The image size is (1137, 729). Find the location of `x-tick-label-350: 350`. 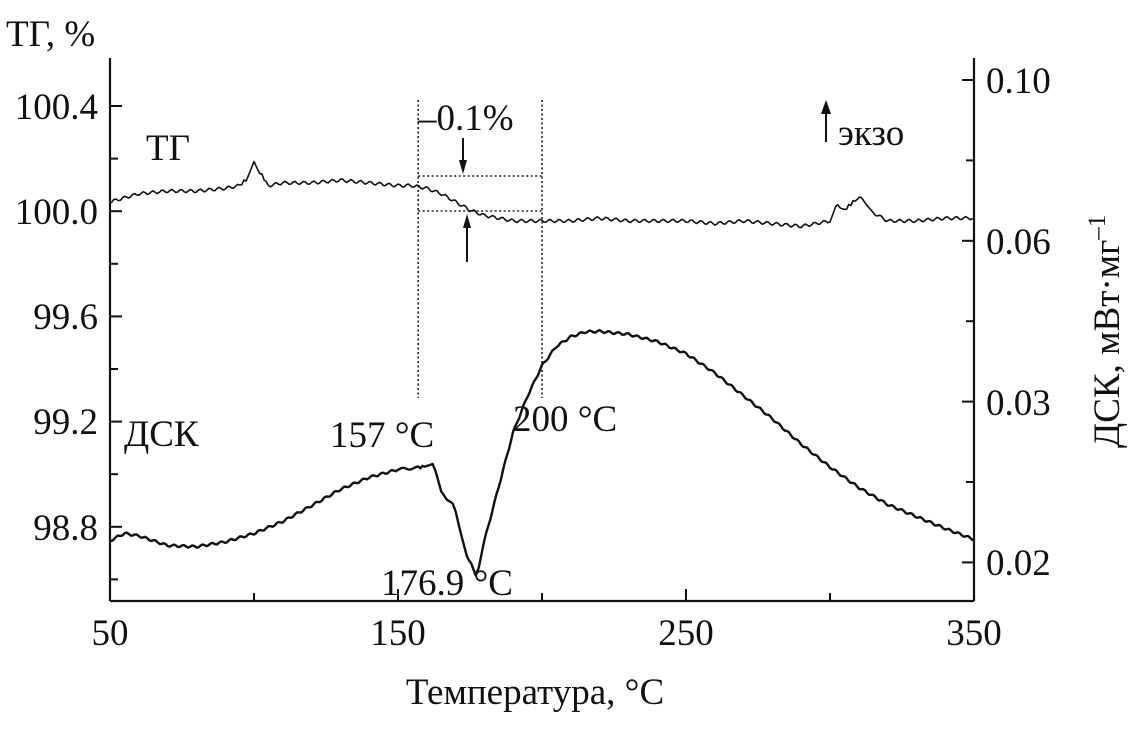

x-tick-label-350: 350 is located at coordinates (974, 633).